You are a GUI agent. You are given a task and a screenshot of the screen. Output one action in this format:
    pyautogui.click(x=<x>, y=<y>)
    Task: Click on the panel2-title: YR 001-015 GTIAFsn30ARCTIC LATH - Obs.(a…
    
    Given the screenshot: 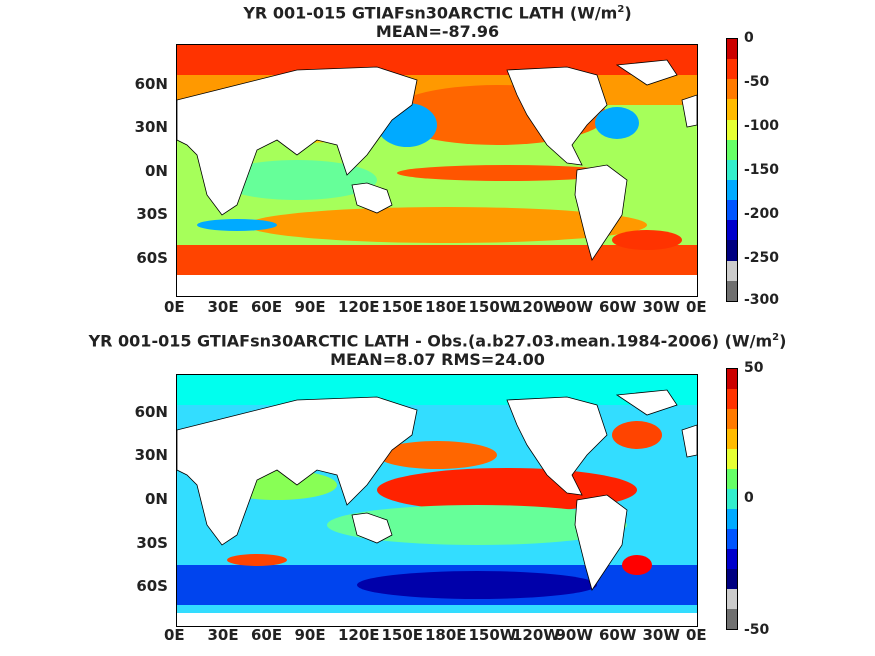 What is the action you would take?
    pyautogui.click(x=437, y=341)
    